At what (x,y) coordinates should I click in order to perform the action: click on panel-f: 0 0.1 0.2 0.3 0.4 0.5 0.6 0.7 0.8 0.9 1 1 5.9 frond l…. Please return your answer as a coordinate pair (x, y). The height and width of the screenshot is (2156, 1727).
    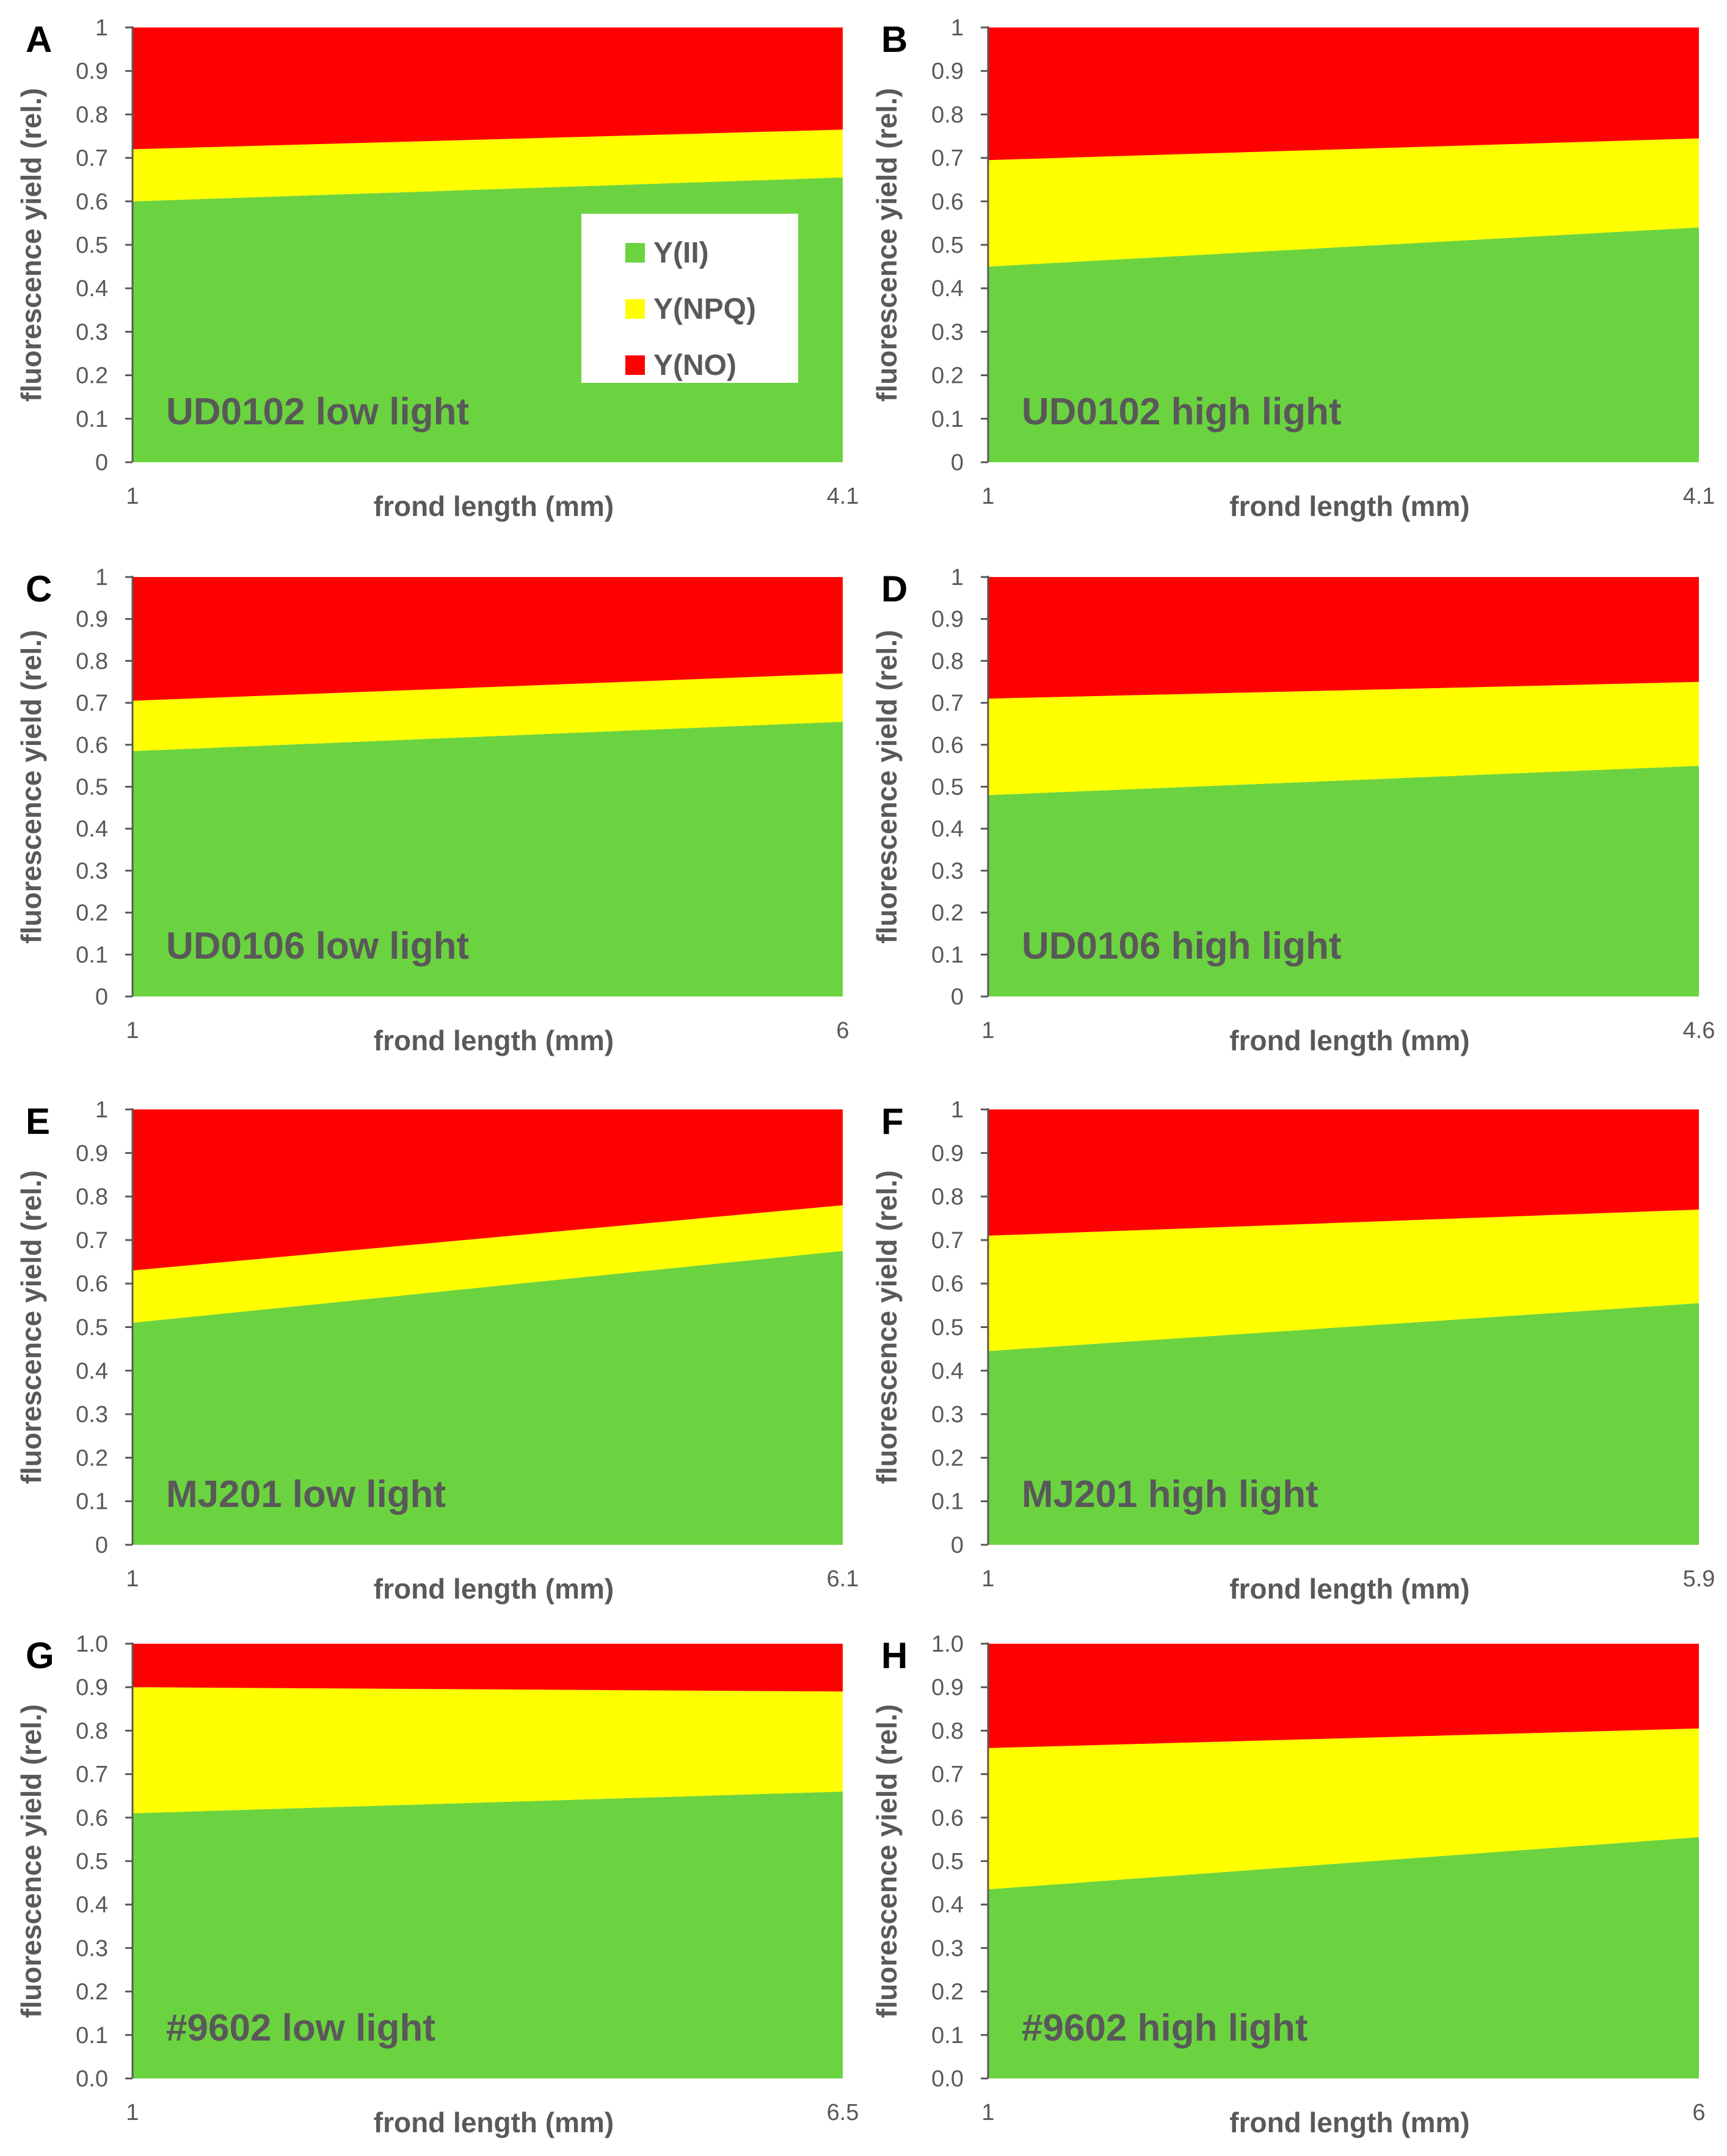
    Looking at the image, I should click on (1293, 1351).